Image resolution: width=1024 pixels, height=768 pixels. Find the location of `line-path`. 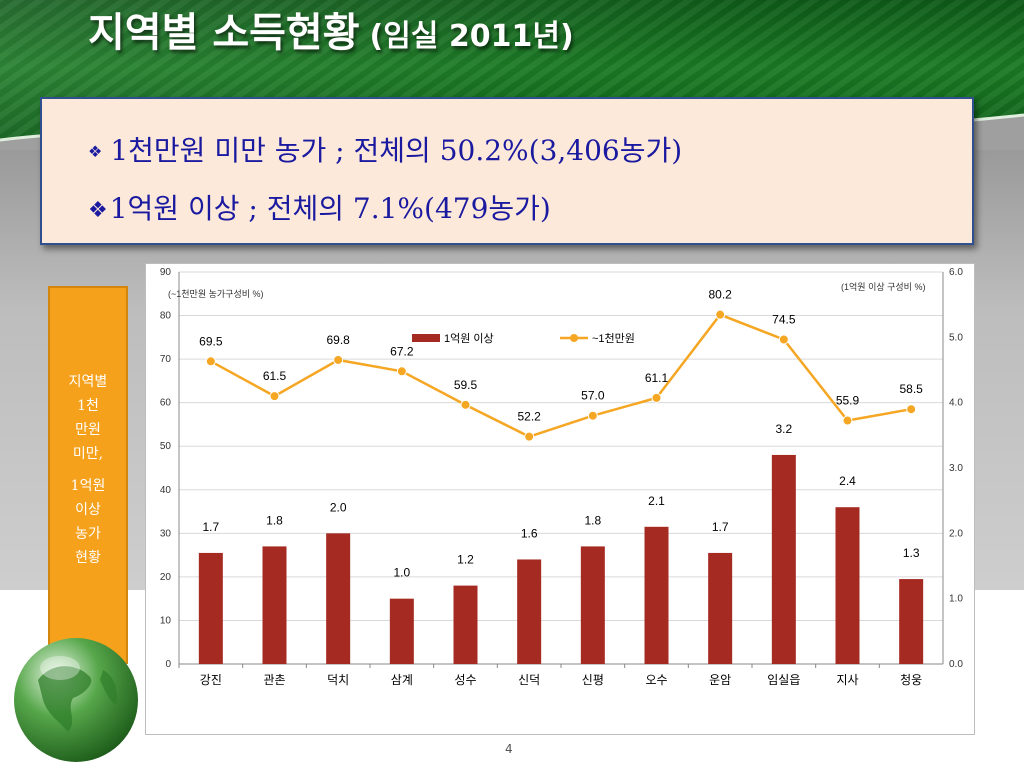

line-path is located at coordinates (561, 375).